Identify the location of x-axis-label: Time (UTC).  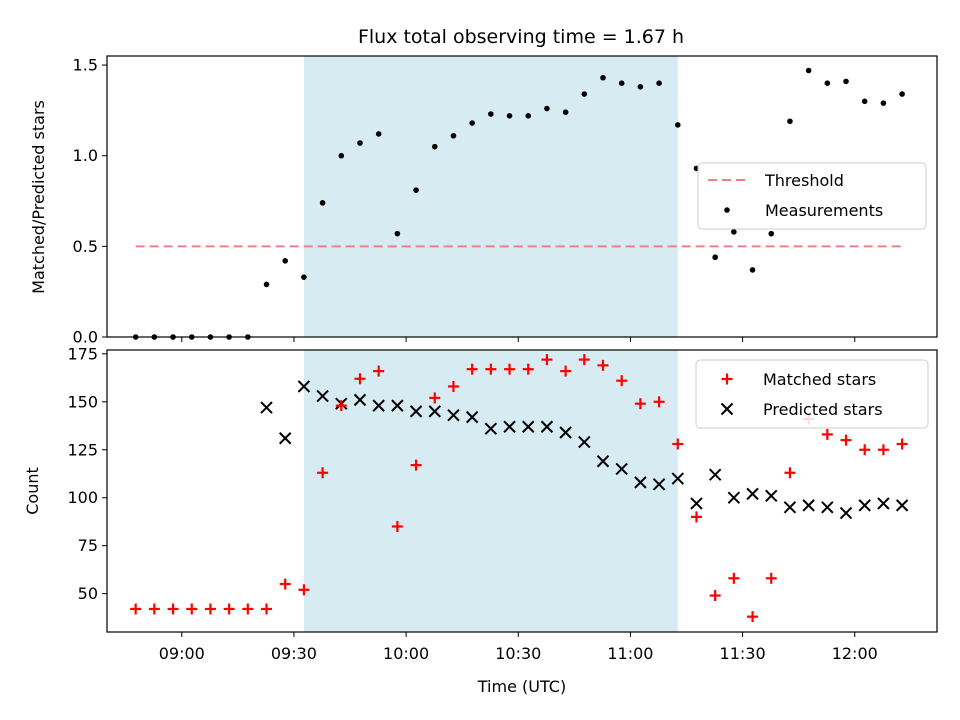
(521, 686).